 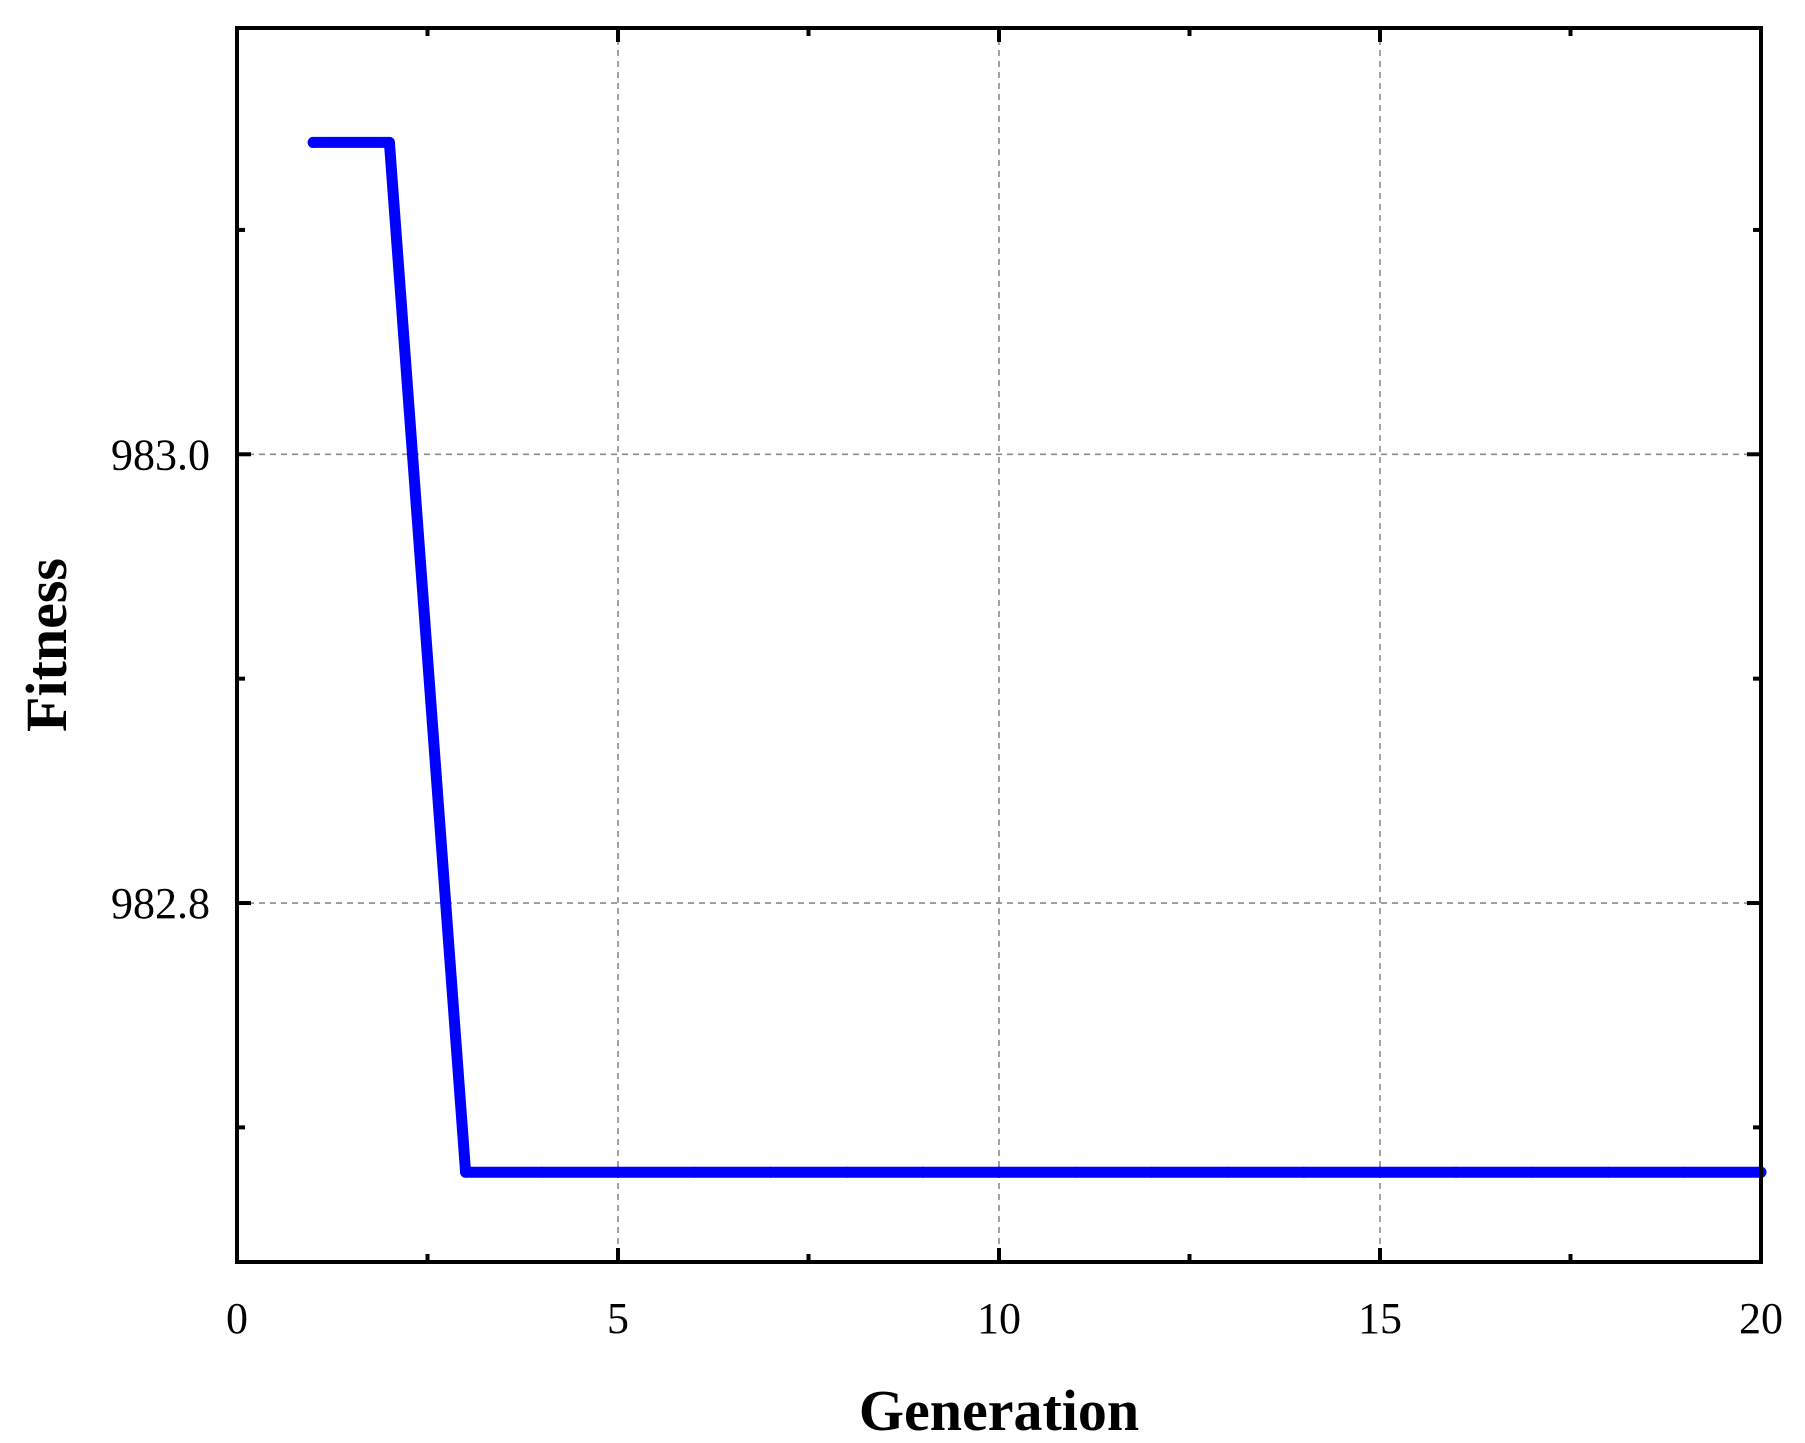 What do you see at coordinates (999, 1318) in the screenshot?
I see `x-tick-label: 10` at bounding box center [999, 1318].